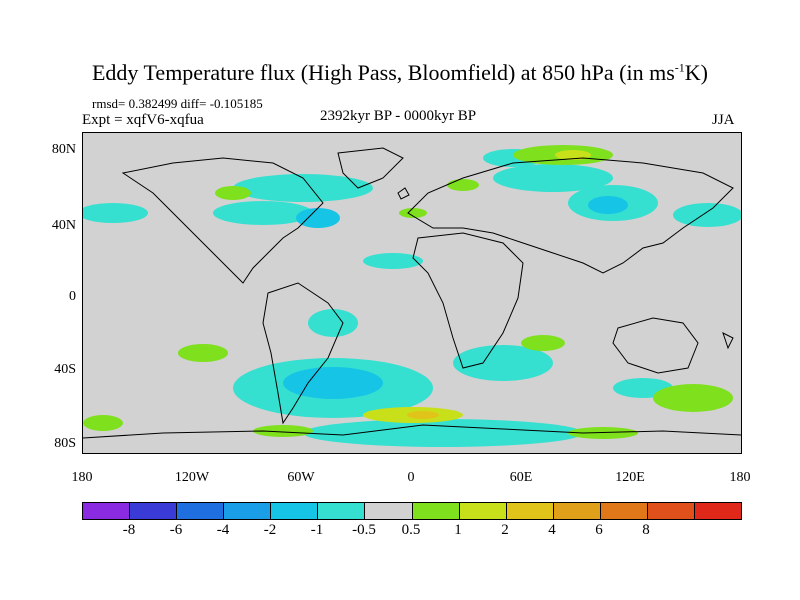 This screenshot has height=600, width=800. I want to click on lon-tick-120w: 120W, so click(192, 477).